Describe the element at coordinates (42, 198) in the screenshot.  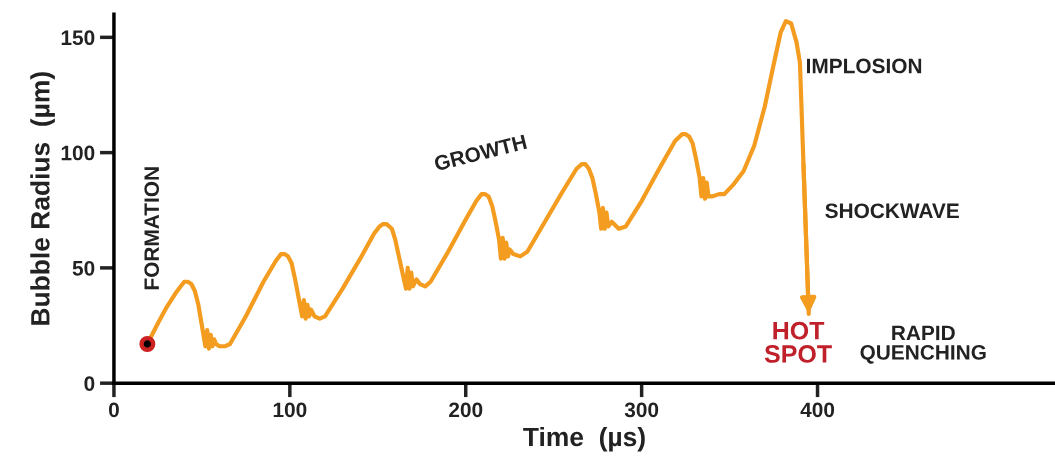
I see `y-axis-title: Bubble Radius (µm)` at that location.